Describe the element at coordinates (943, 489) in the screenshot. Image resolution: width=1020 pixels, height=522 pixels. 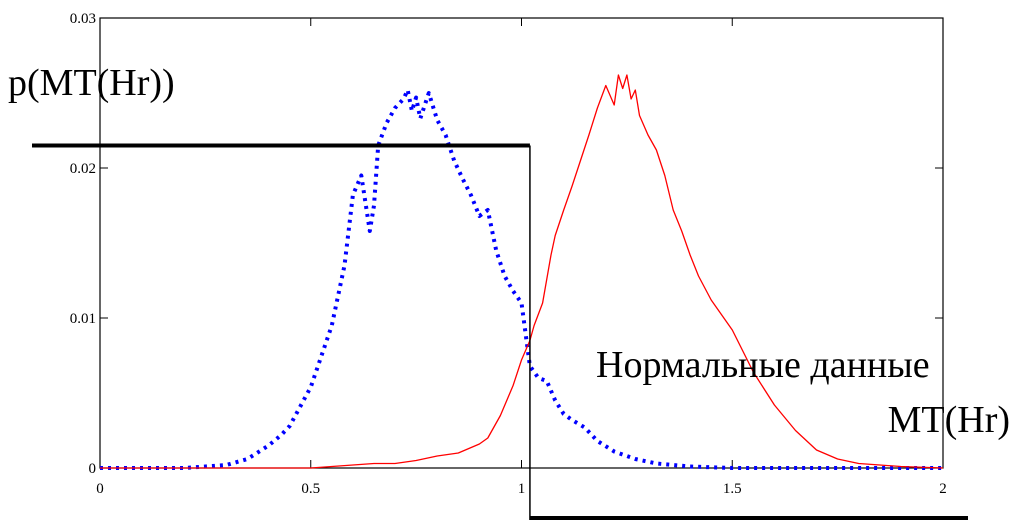
I see `x-tick-label: 2` at that location.